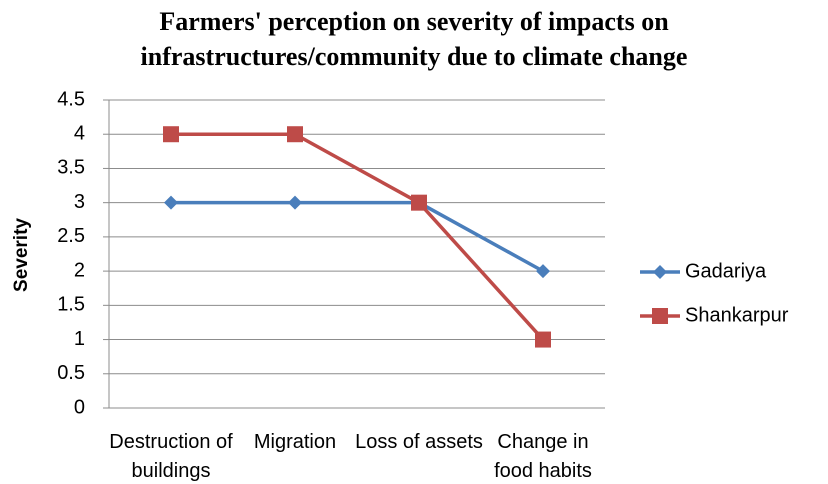 This screenshot has width=828, height=484. Describe the element at coordinates (79, 270) in the screenshot. I see `y-tick-label: 2` at that location.